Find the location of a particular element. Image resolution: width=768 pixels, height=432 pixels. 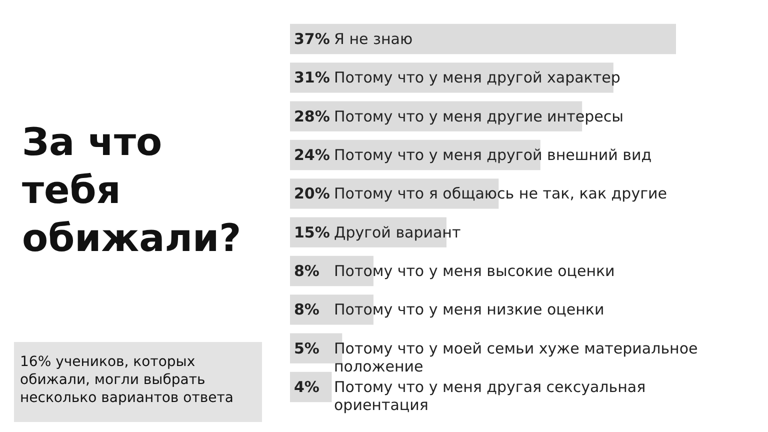

y-tick-label: Другой вариант is located at coordinates (397, 232).